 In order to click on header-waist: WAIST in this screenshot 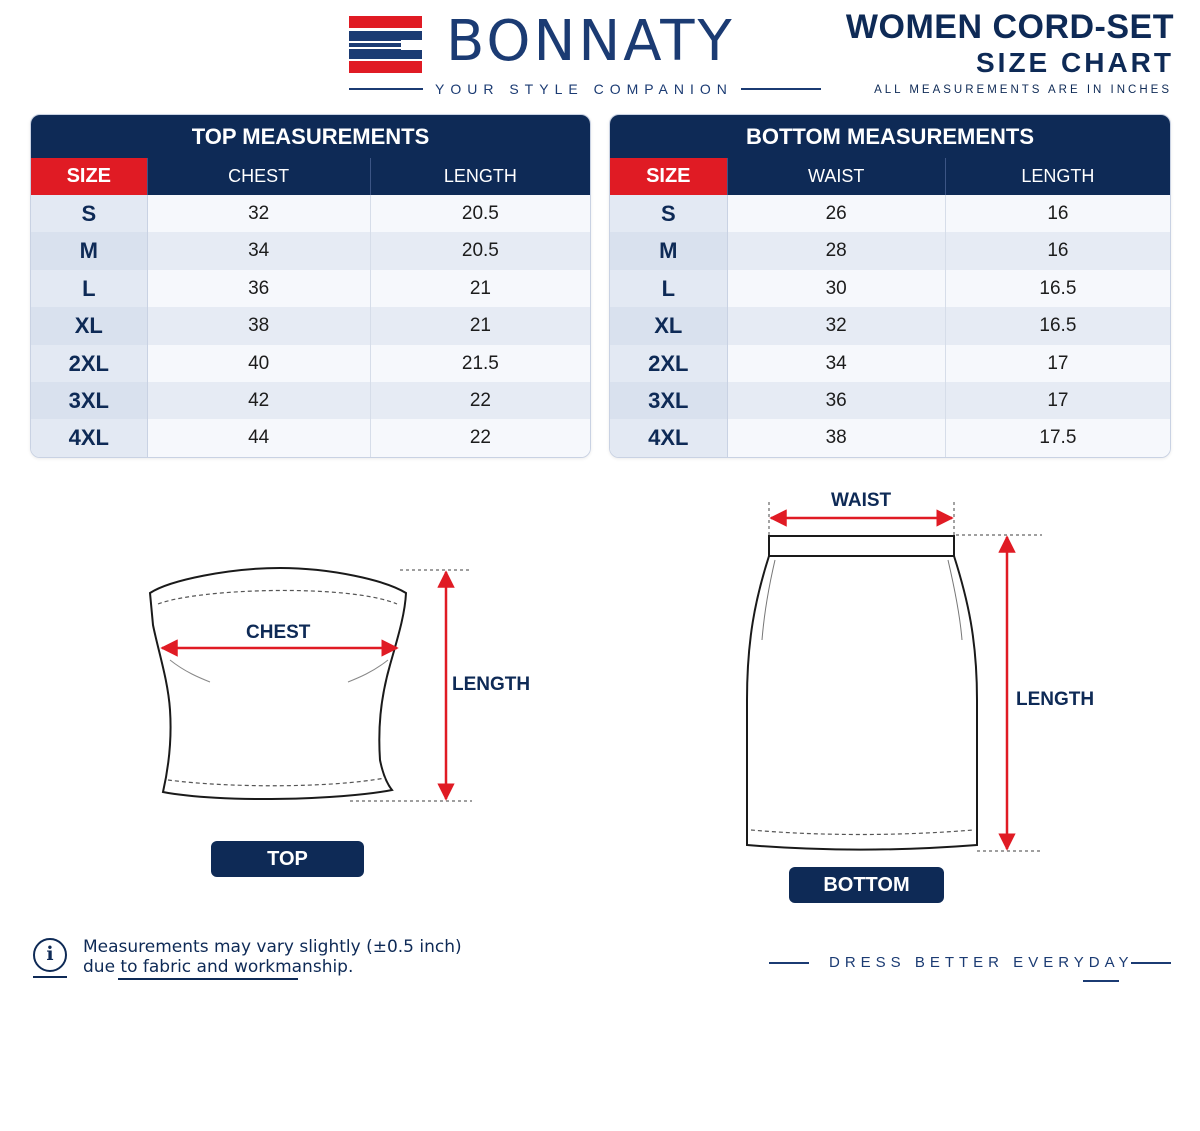, I will do `click(835, 176)`.